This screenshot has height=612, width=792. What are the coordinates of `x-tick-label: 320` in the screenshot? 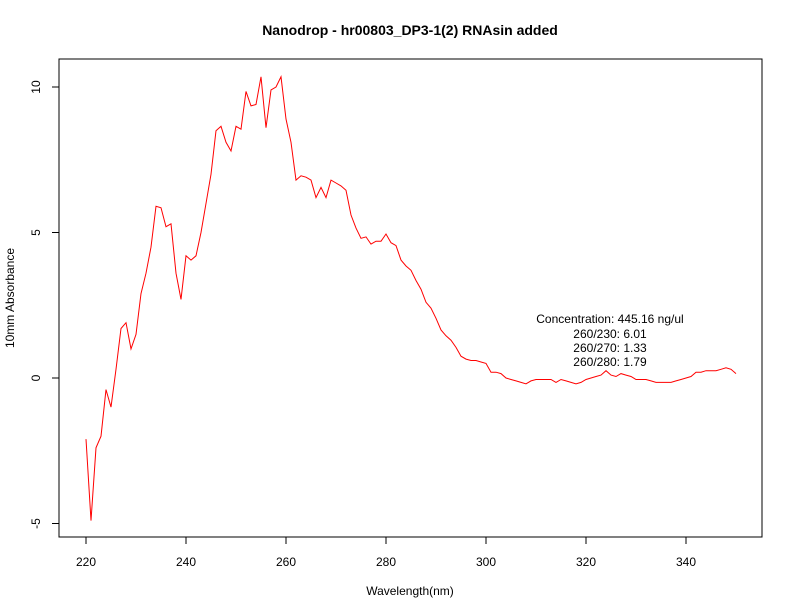 It's located at (586, 562).